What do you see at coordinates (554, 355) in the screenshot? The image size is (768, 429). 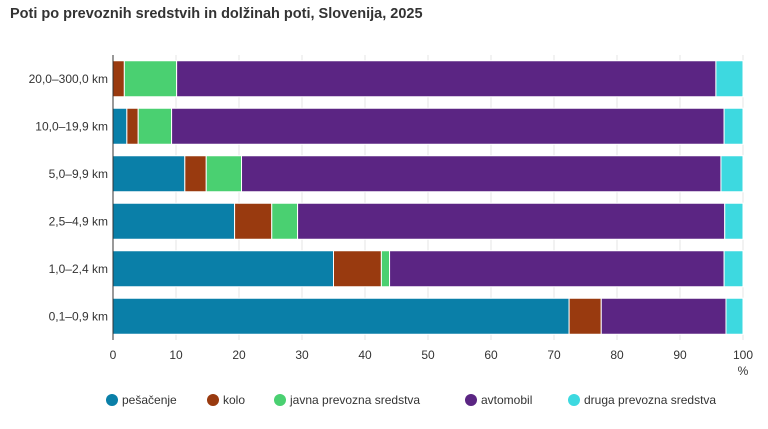 I see `x-tick-label: 70` at bounding box center [554, 355].